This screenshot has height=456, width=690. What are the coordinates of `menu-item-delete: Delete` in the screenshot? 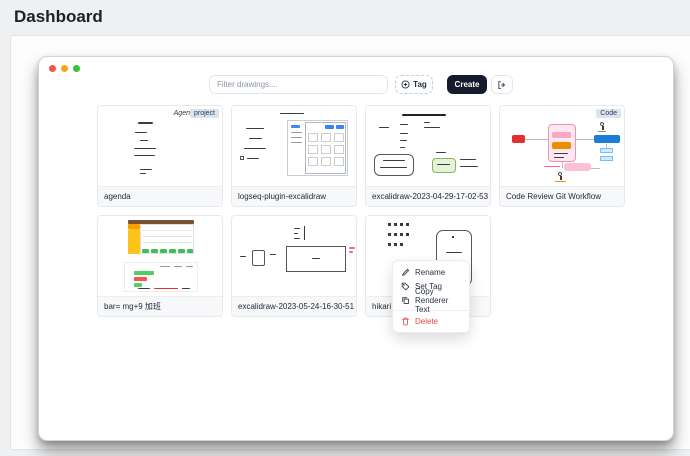 It's located at (431, 321).